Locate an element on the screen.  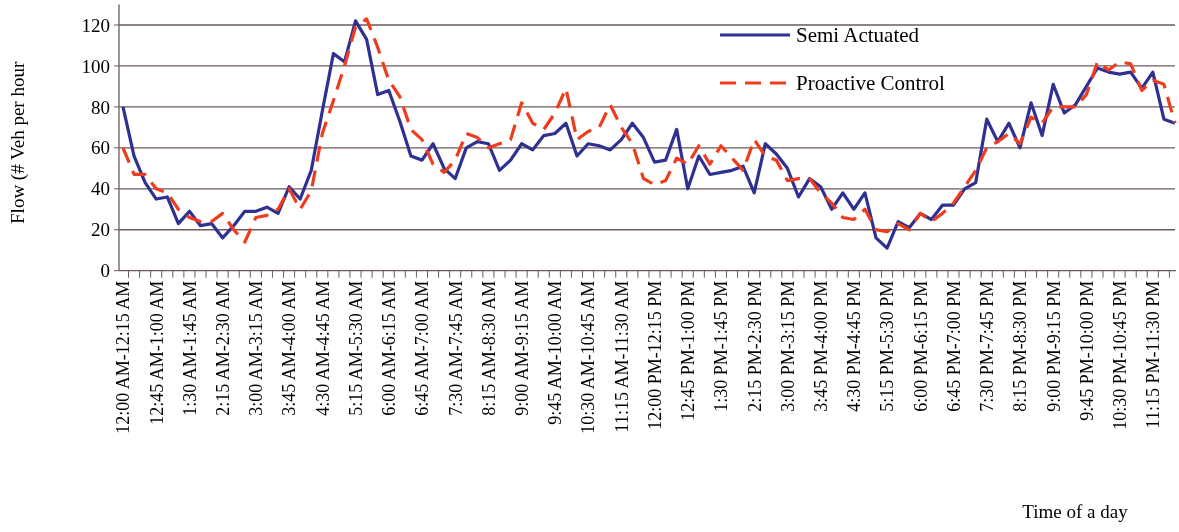
x-tick-label: 5:15 PM-5:30 PM is located at coordinates (887, 346).